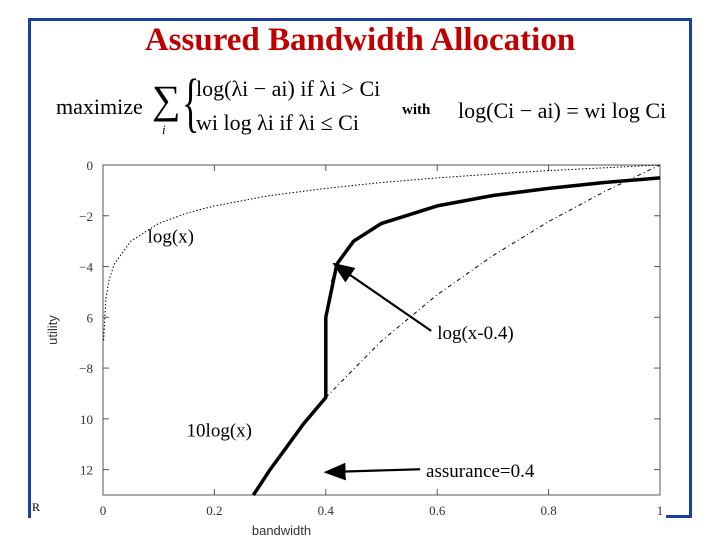  Describe the element at coordinates (281, 530) in the screenshot. I see `x-axis-label: bandwidth` at that location.